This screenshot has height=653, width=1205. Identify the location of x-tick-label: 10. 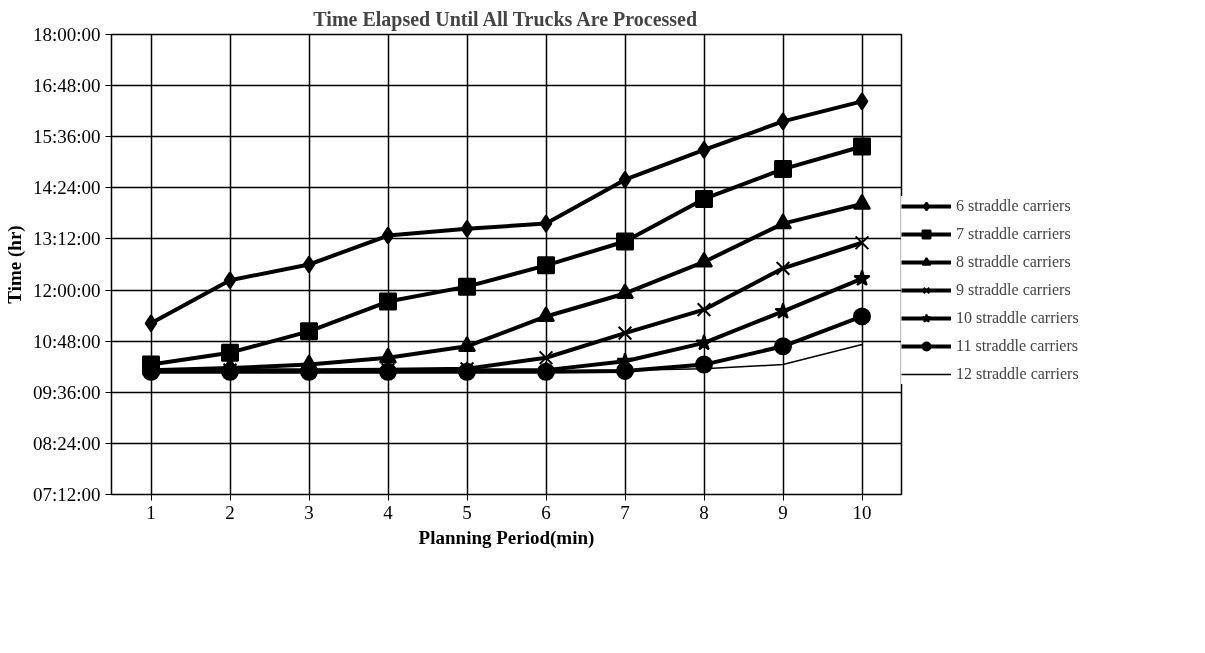
(862, 512).